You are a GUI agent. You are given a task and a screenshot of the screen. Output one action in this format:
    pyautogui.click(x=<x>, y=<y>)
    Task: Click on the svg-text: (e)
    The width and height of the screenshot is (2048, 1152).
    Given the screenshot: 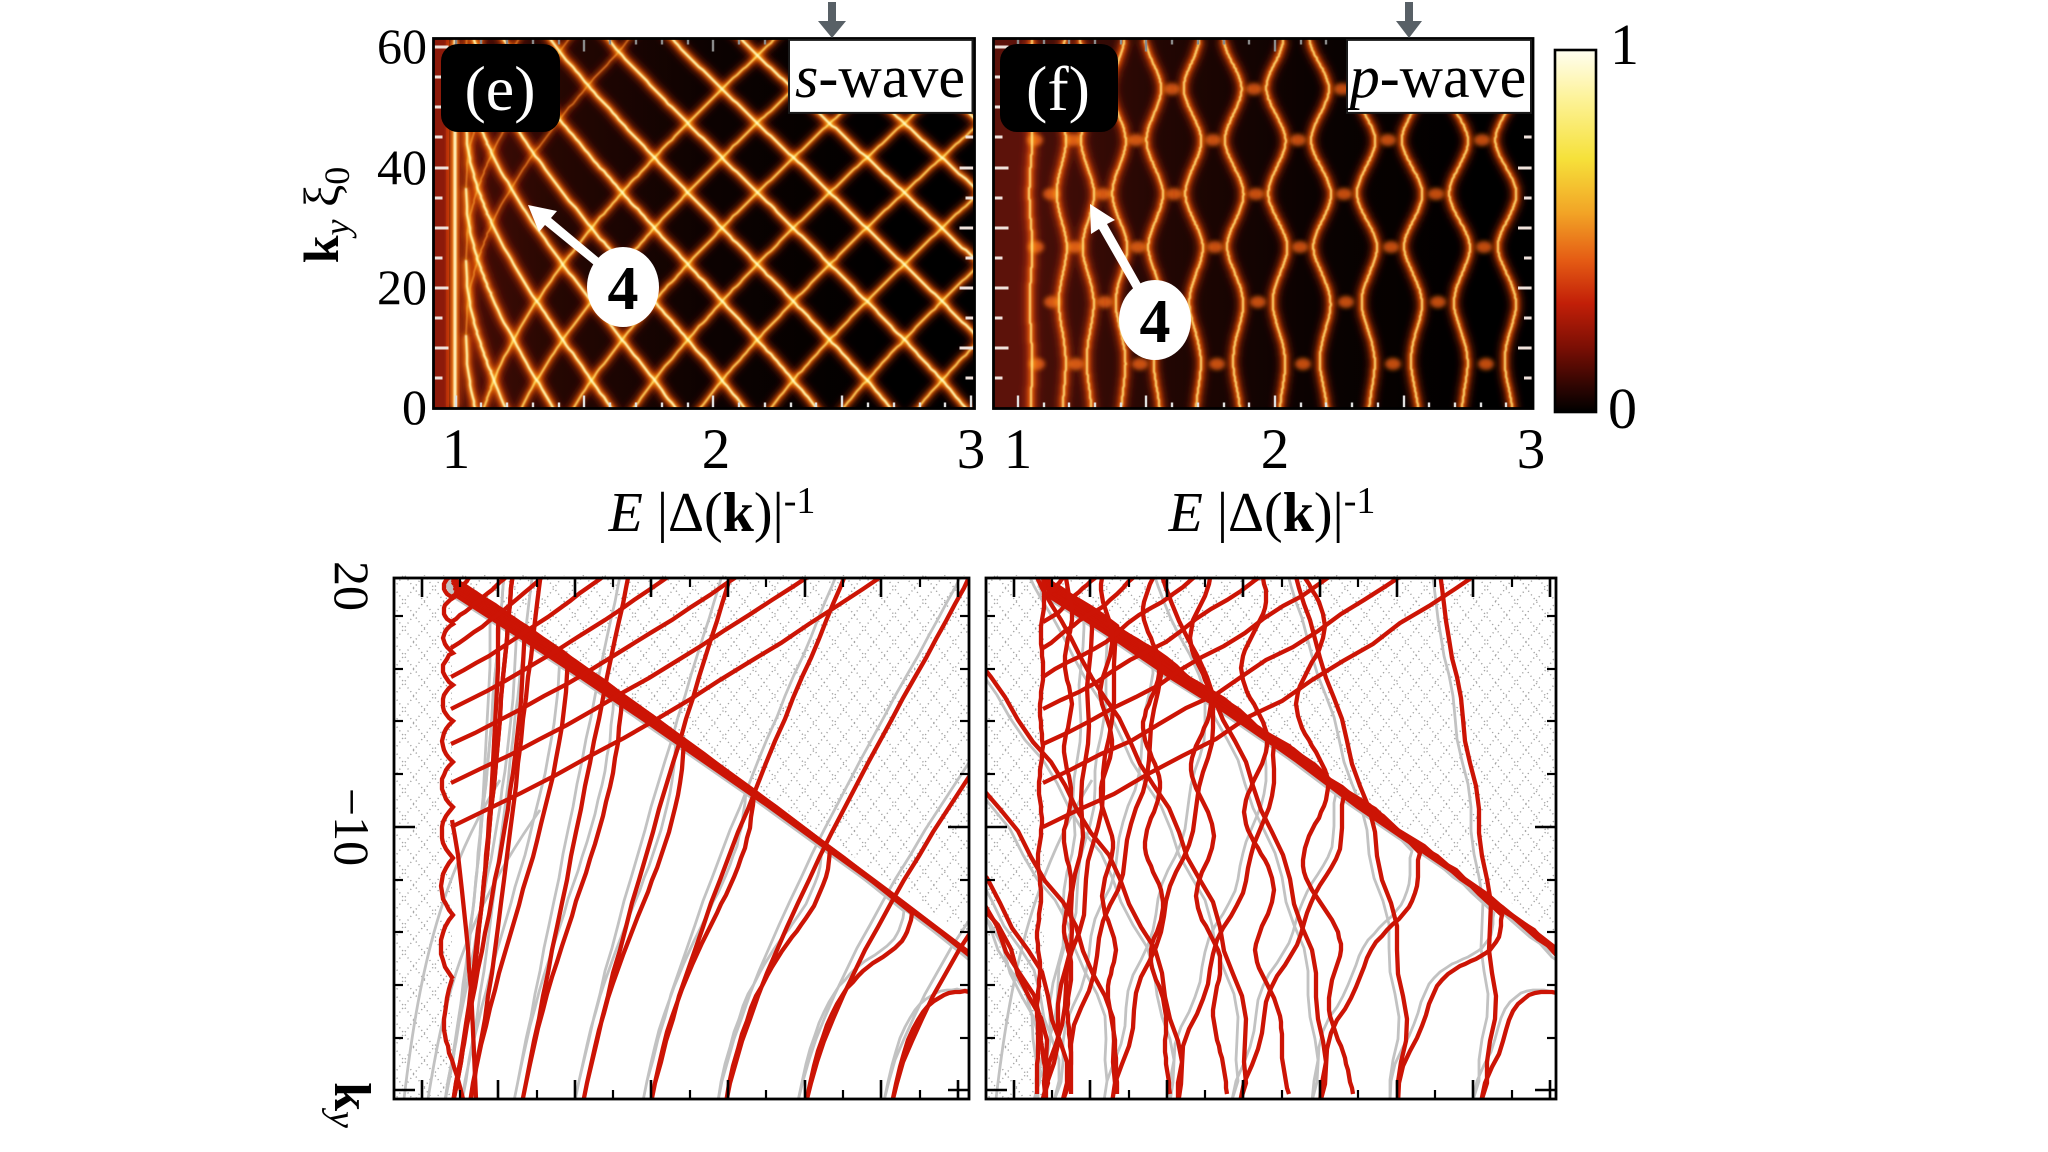 What is the action you would take?
    pyautogui.click(x=499, y=88)
    